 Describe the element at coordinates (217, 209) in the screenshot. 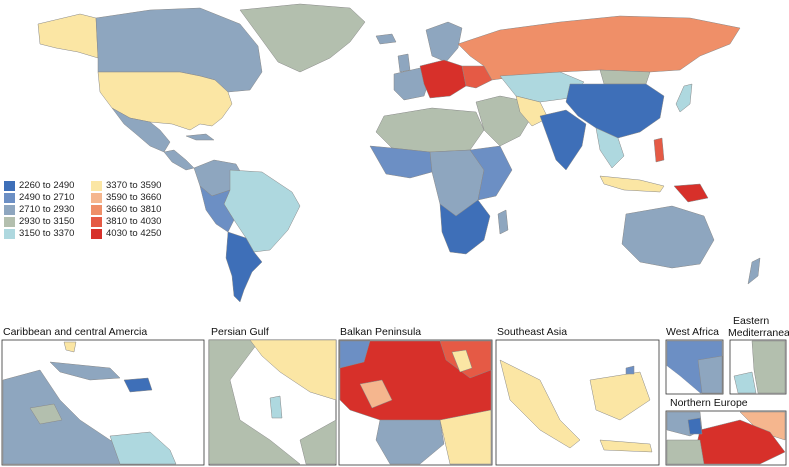

I see `region-peru-bolivia` at that location.